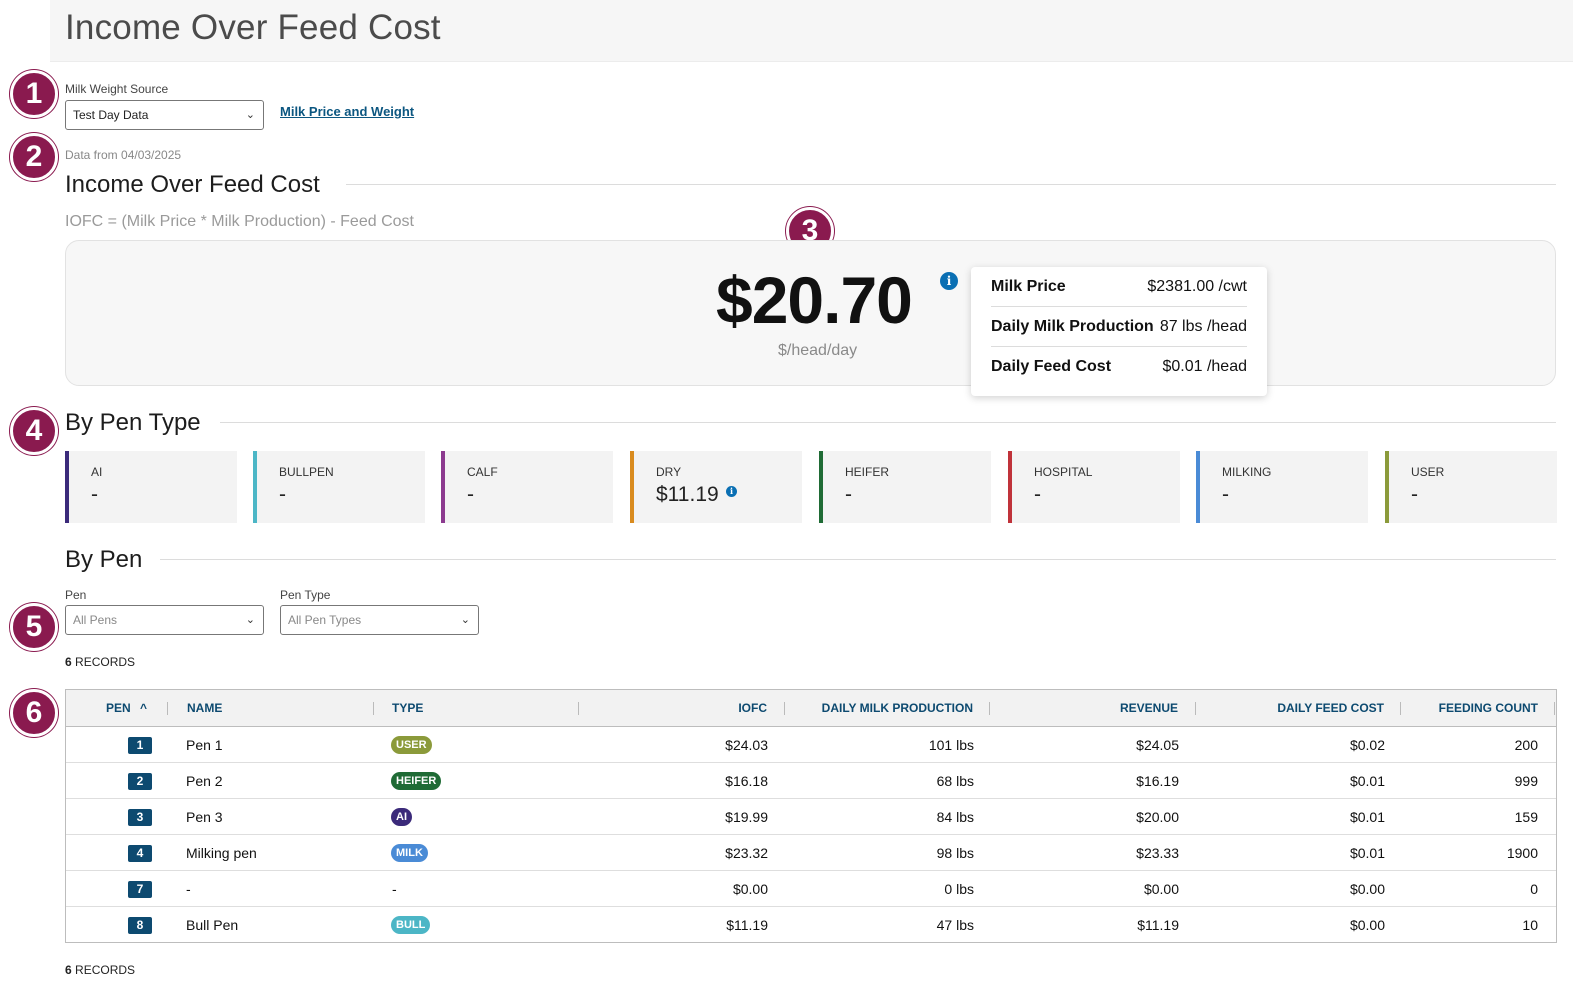 Image resolution: width=1573 pixels, height=1003 pixels. Describe the element at coordinates (111, 115) in the screenshot. I see `milk-weight-source-value: Test Day Data` at that location.